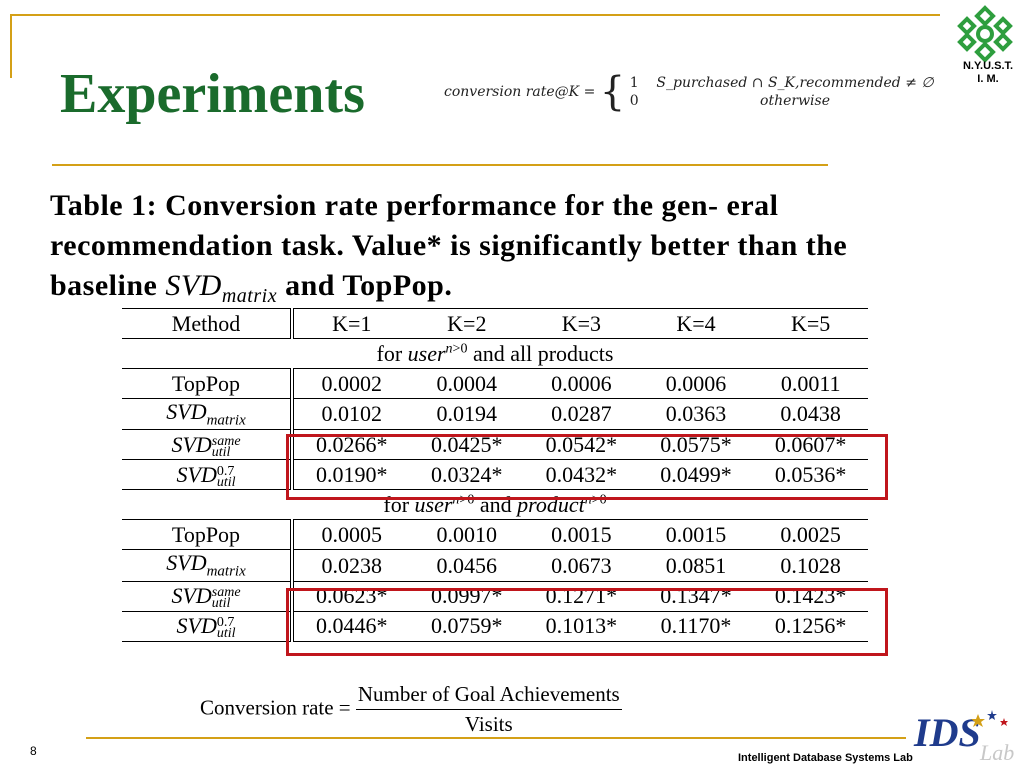  Describe the element at coordinates (467, 534) in the screenshot. I see `value-cell: 0.0010` at that location.